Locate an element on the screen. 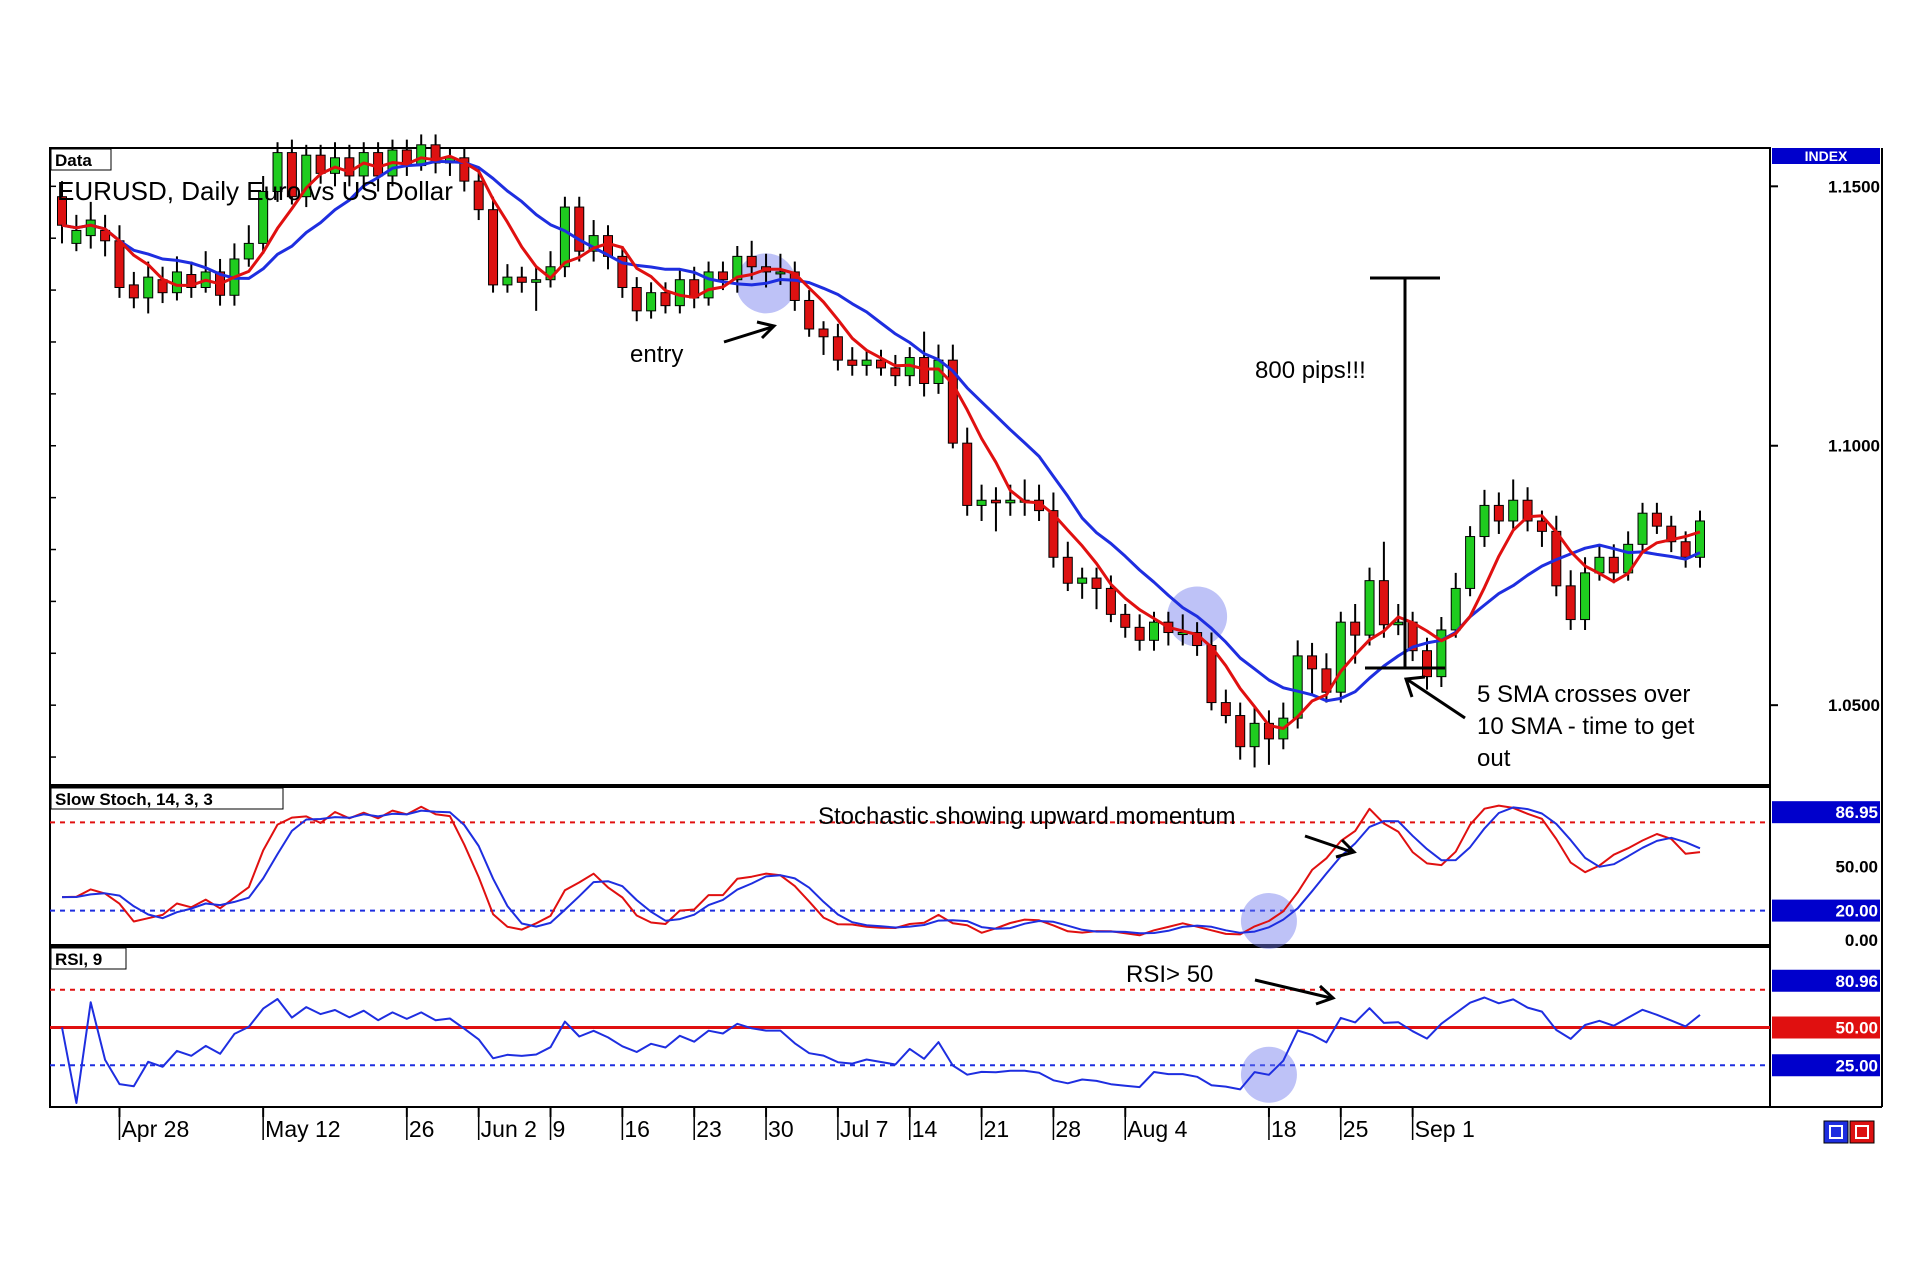 This screenshot has height=1280, width=1920. x-tick-label: Jul 7 is located at coordinates (864, 1129).